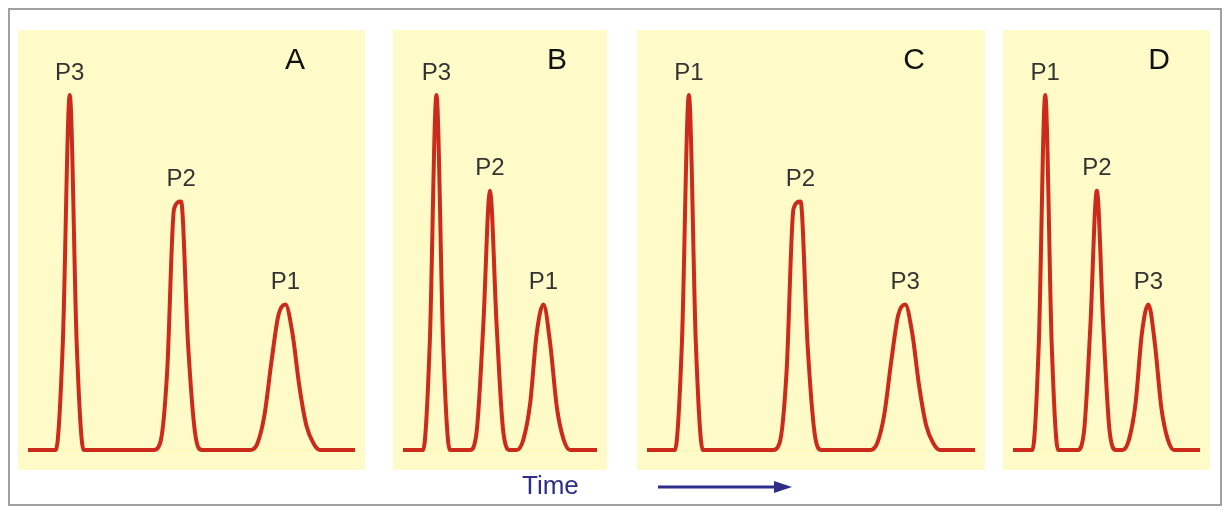 The height and width of the screenshot is (511, 1226). Describe the element at coordinates (550, 485) in the screenshot. I see `x-axis-title: Time` at that location.